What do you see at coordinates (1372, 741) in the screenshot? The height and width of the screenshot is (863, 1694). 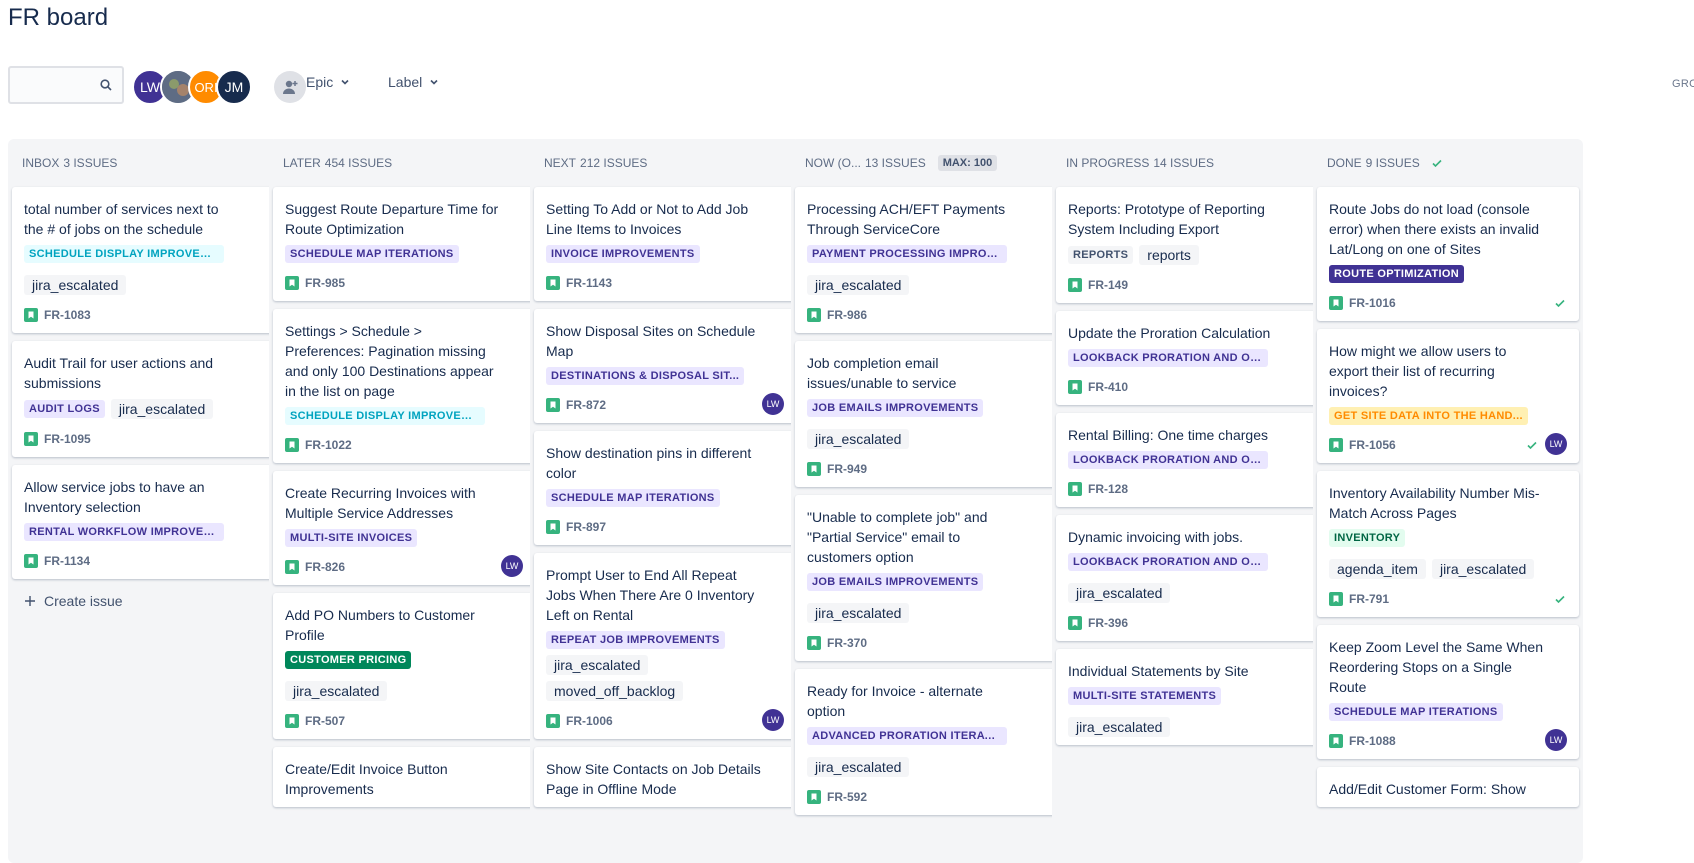 I see `issue-key: FR-1088` at bounding box center [1372, 741].